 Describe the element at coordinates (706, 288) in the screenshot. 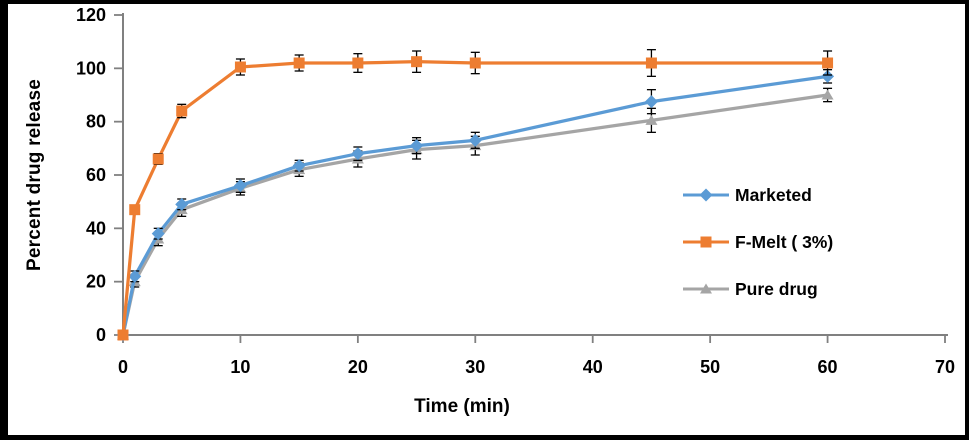

I see `puredrug-series-marker-icon` at that location.